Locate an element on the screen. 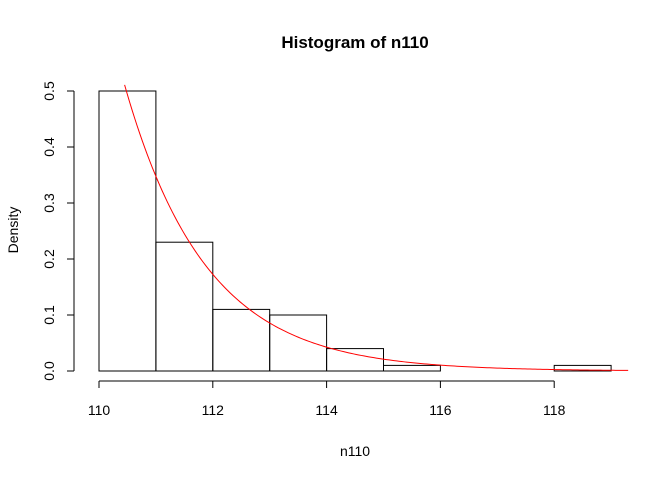 The width and height of the screenshot is (672, 480). x-tick-label-118: 118 is located at coordinates (554, 410).